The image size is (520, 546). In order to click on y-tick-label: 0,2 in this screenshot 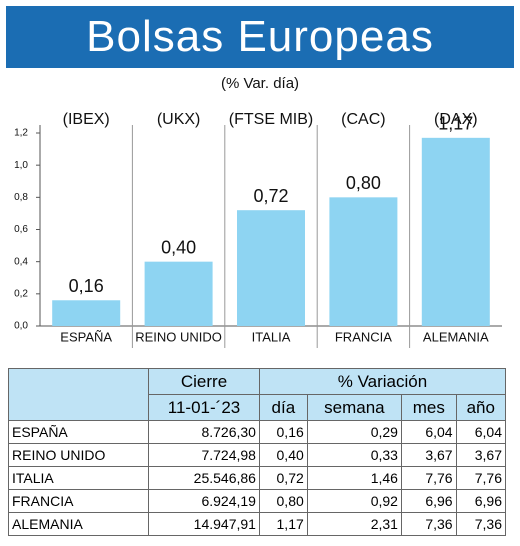, I will do `click(21, 293)`.